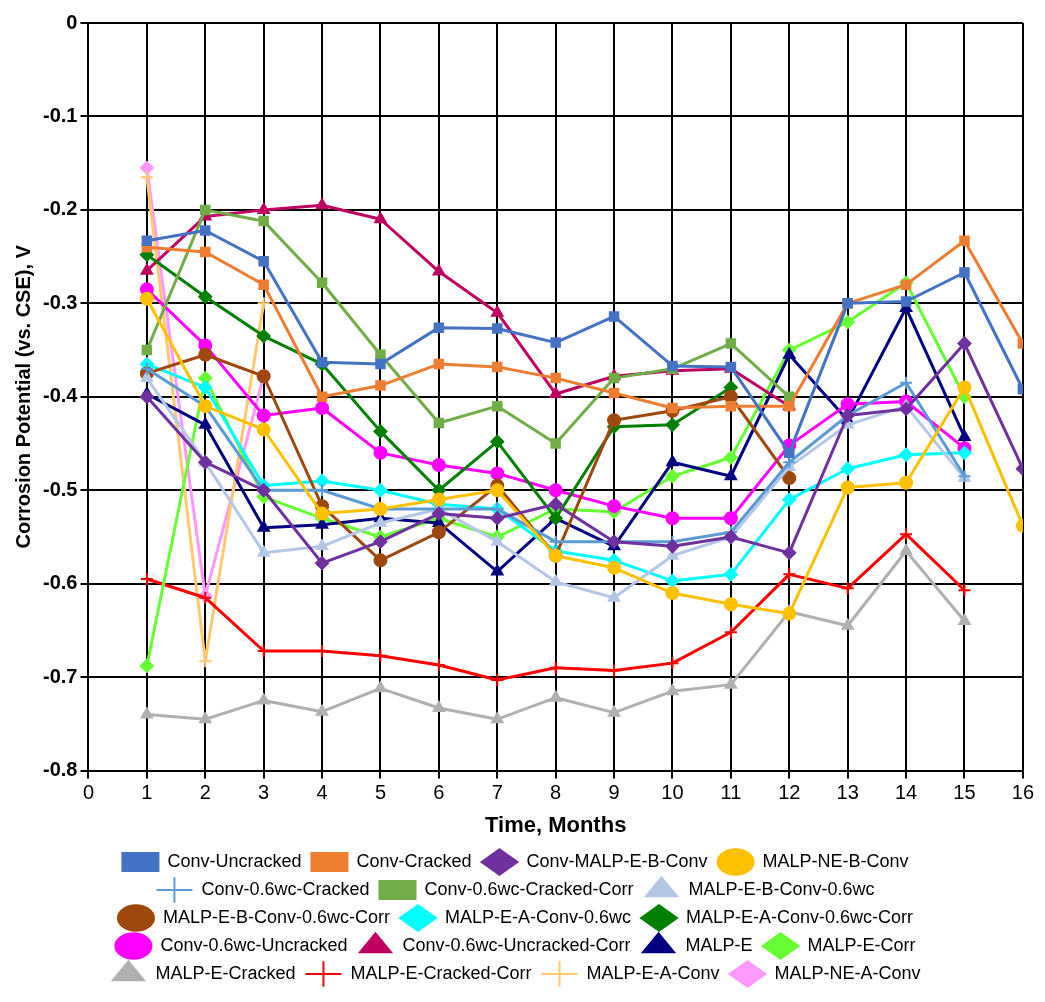  What do you see at coordinates (60, 769) in the screenshot?
I see `y-tick-label: -0.8` at bounding box center [60, 769].